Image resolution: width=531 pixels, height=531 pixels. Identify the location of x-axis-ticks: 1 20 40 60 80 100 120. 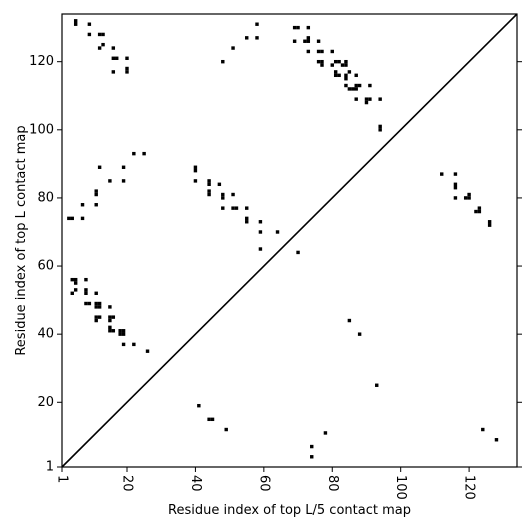
(266, 483).